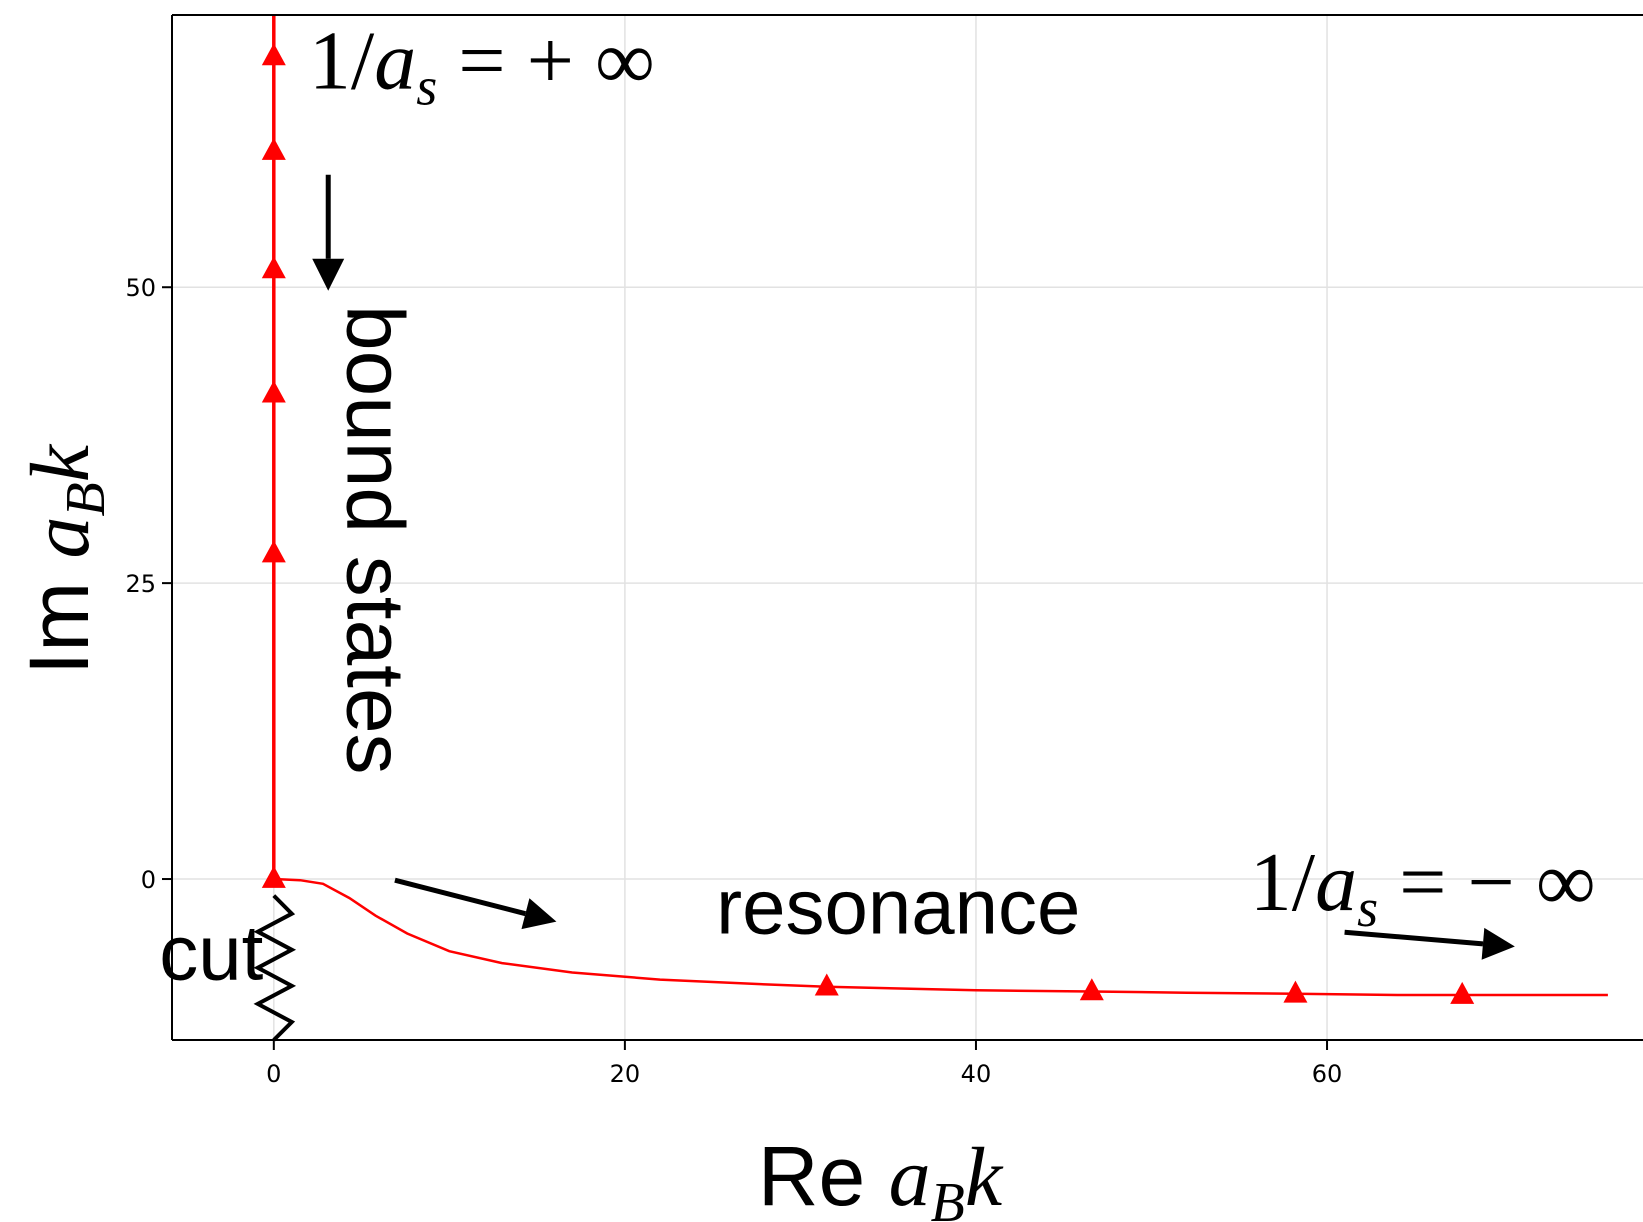 Image resolution: width=1643 pixels, height=1222 pixels. Describe the element at coordinates (546, 60) in the screenshot. I see `plus-inf-rhs: = + ∞` at that location.